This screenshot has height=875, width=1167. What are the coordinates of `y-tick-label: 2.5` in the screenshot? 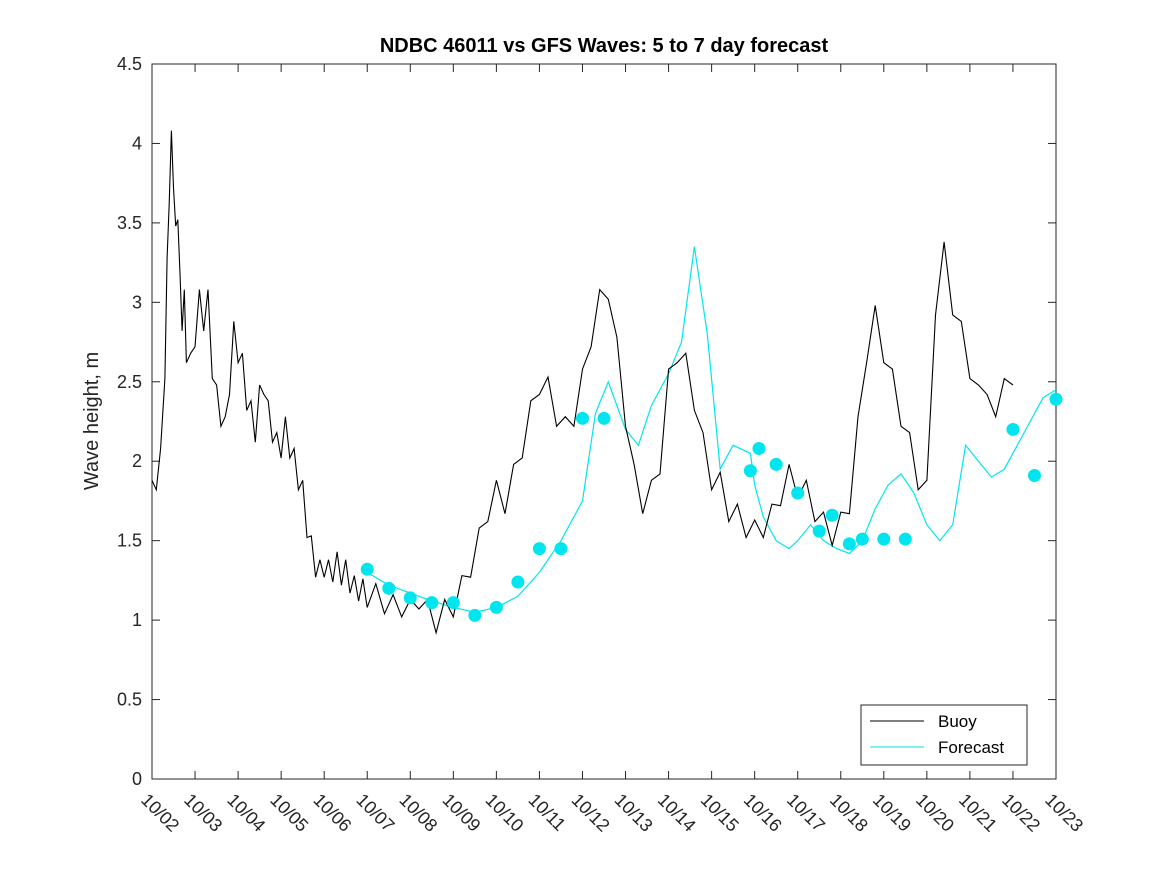 It's located at (129, 382).